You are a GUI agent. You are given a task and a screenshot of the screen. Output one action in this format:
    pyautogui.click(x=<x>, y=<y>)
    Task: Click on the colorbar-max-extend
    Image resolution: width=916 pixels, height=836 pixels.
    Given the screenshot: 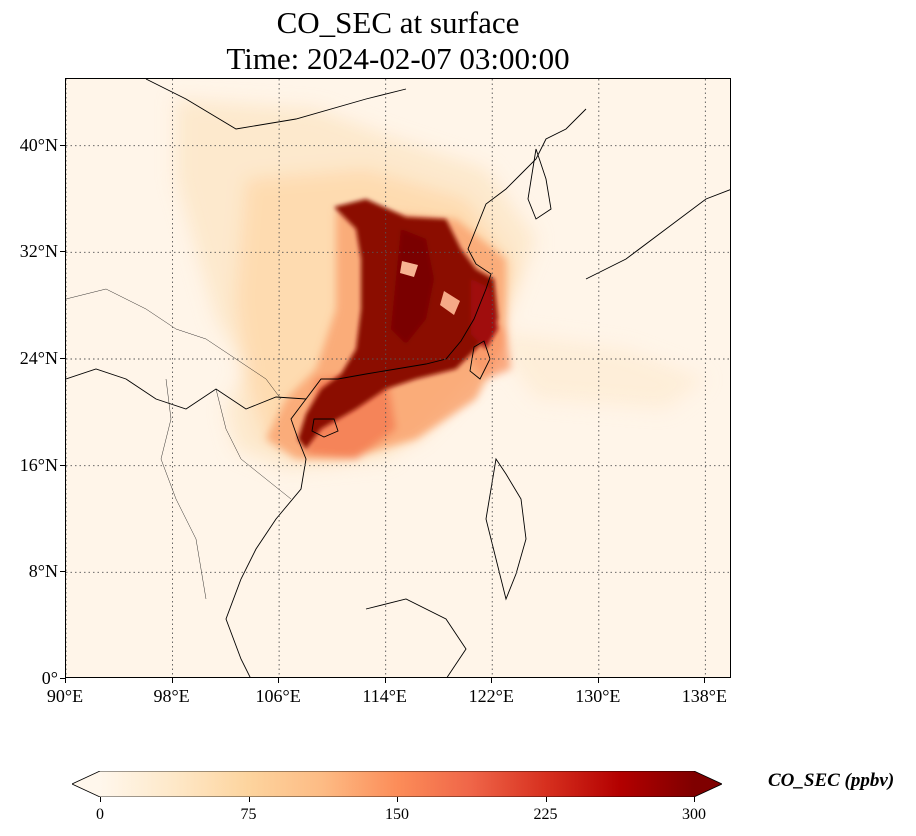 What is the action you would take?
    pyautogui.click(x=708, y=784)
    